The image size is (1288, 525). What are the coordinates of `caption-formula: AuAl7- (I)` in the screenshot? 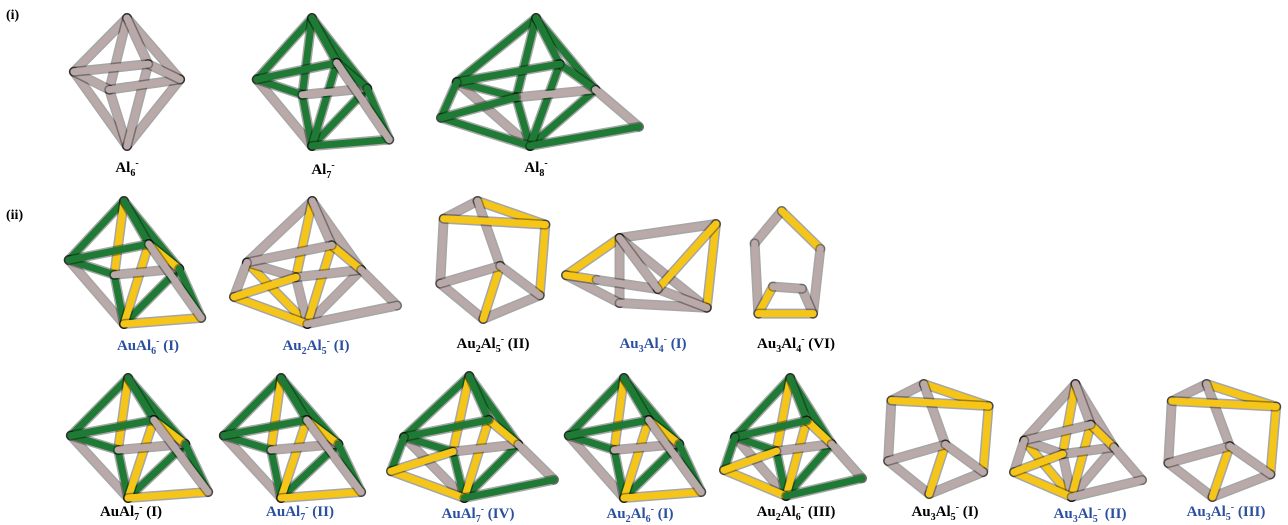 It's located at (131, 512).